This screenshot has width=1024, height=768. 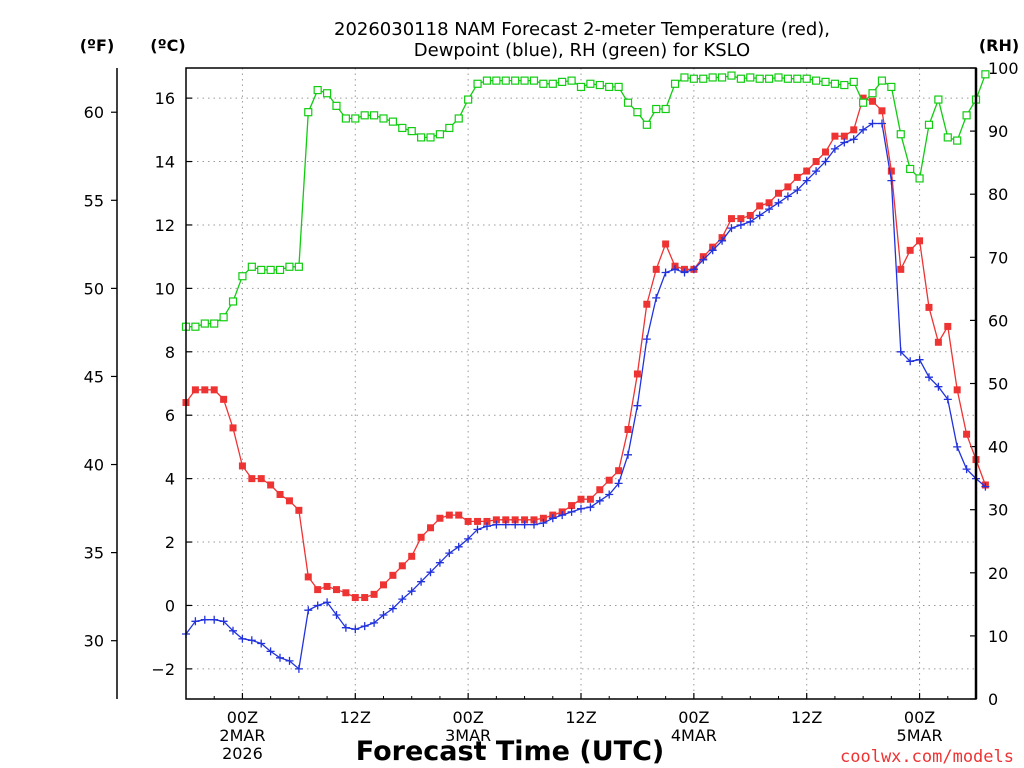 I want to click on fahrenheit-tick-label: 60, so click(x=94, y=112).